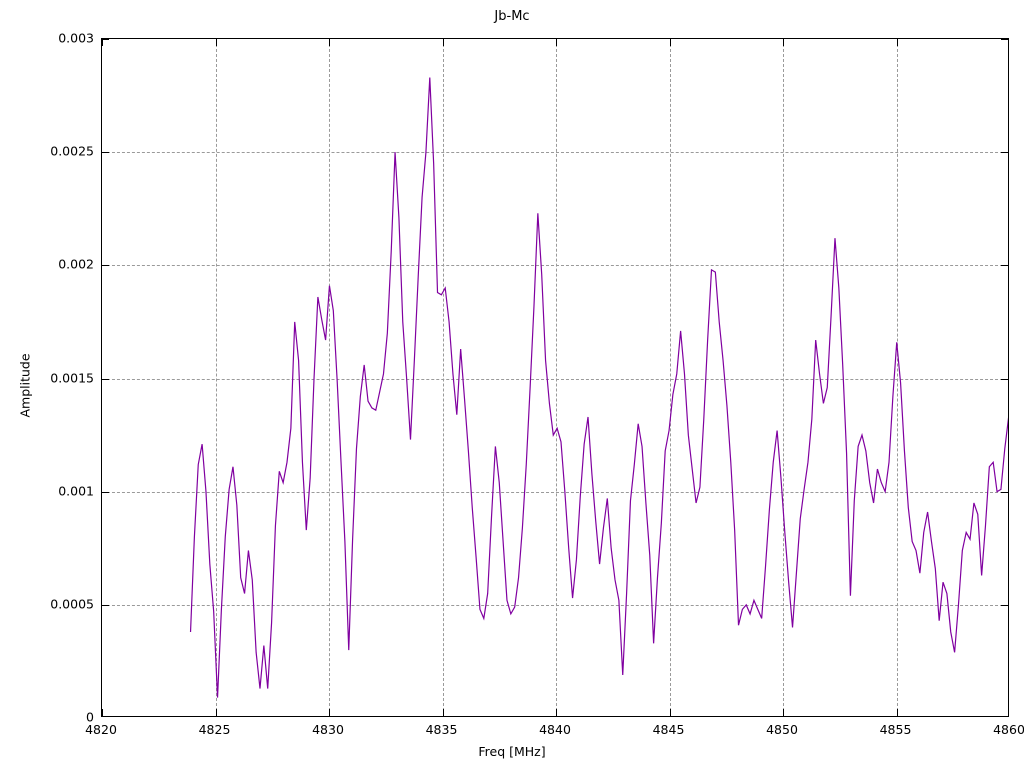  What do you see at coordinates (214, 729) in the screenshot?
I see `x-axis-tick-label: 4825` at bounding box center [214, 729].